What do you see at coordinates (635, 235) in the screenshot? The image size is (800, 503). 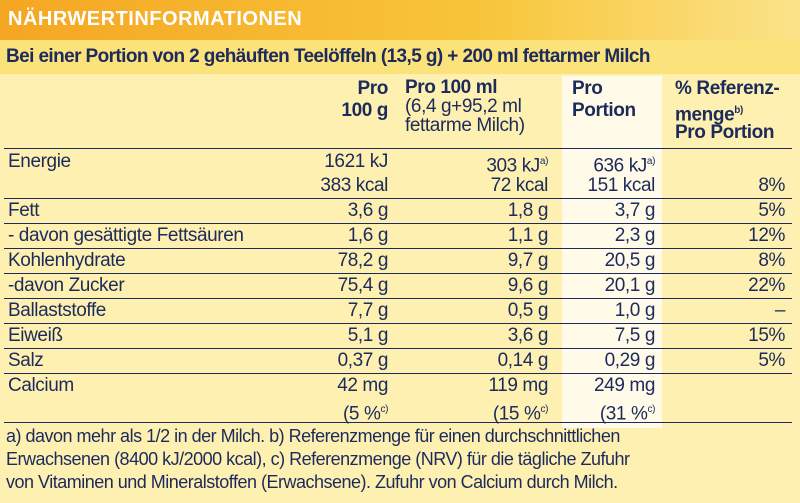 I see `cell-value: 2,3 g` at bounding box center [635, 235].